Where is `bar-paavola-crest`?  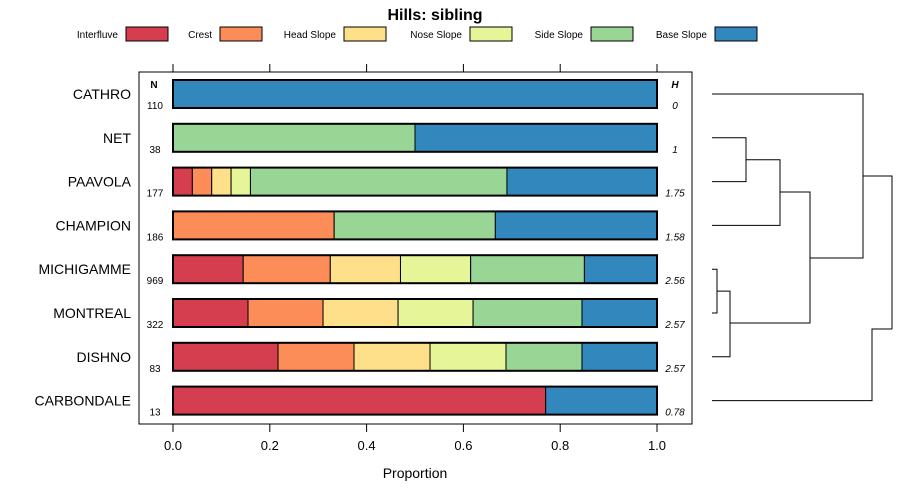 bar-paavola-crest is located at coordinates (202, 182).